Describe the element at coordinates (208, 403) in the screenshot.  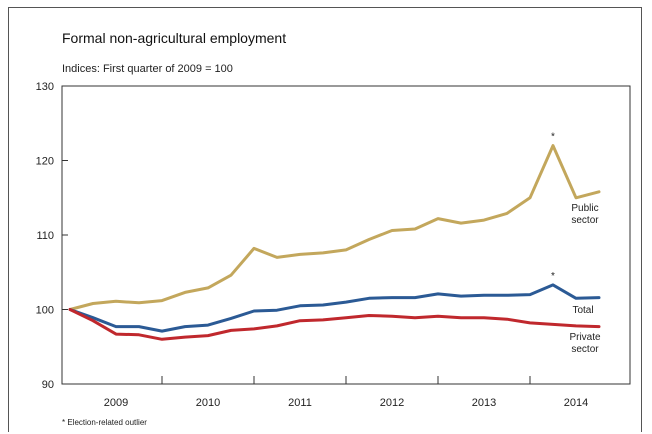
I see `x-tick-label: 2010` at that location.